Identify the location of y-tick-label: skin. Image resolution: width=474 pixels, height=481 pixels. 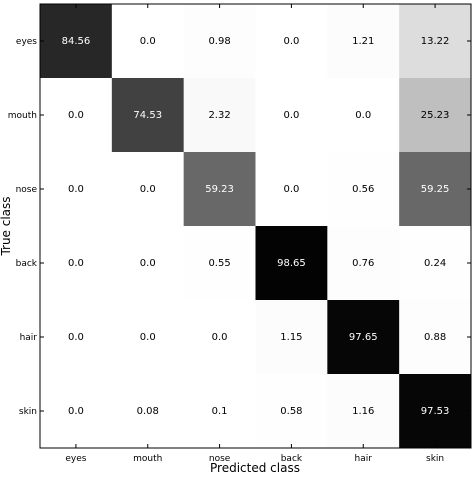
(28, 412).